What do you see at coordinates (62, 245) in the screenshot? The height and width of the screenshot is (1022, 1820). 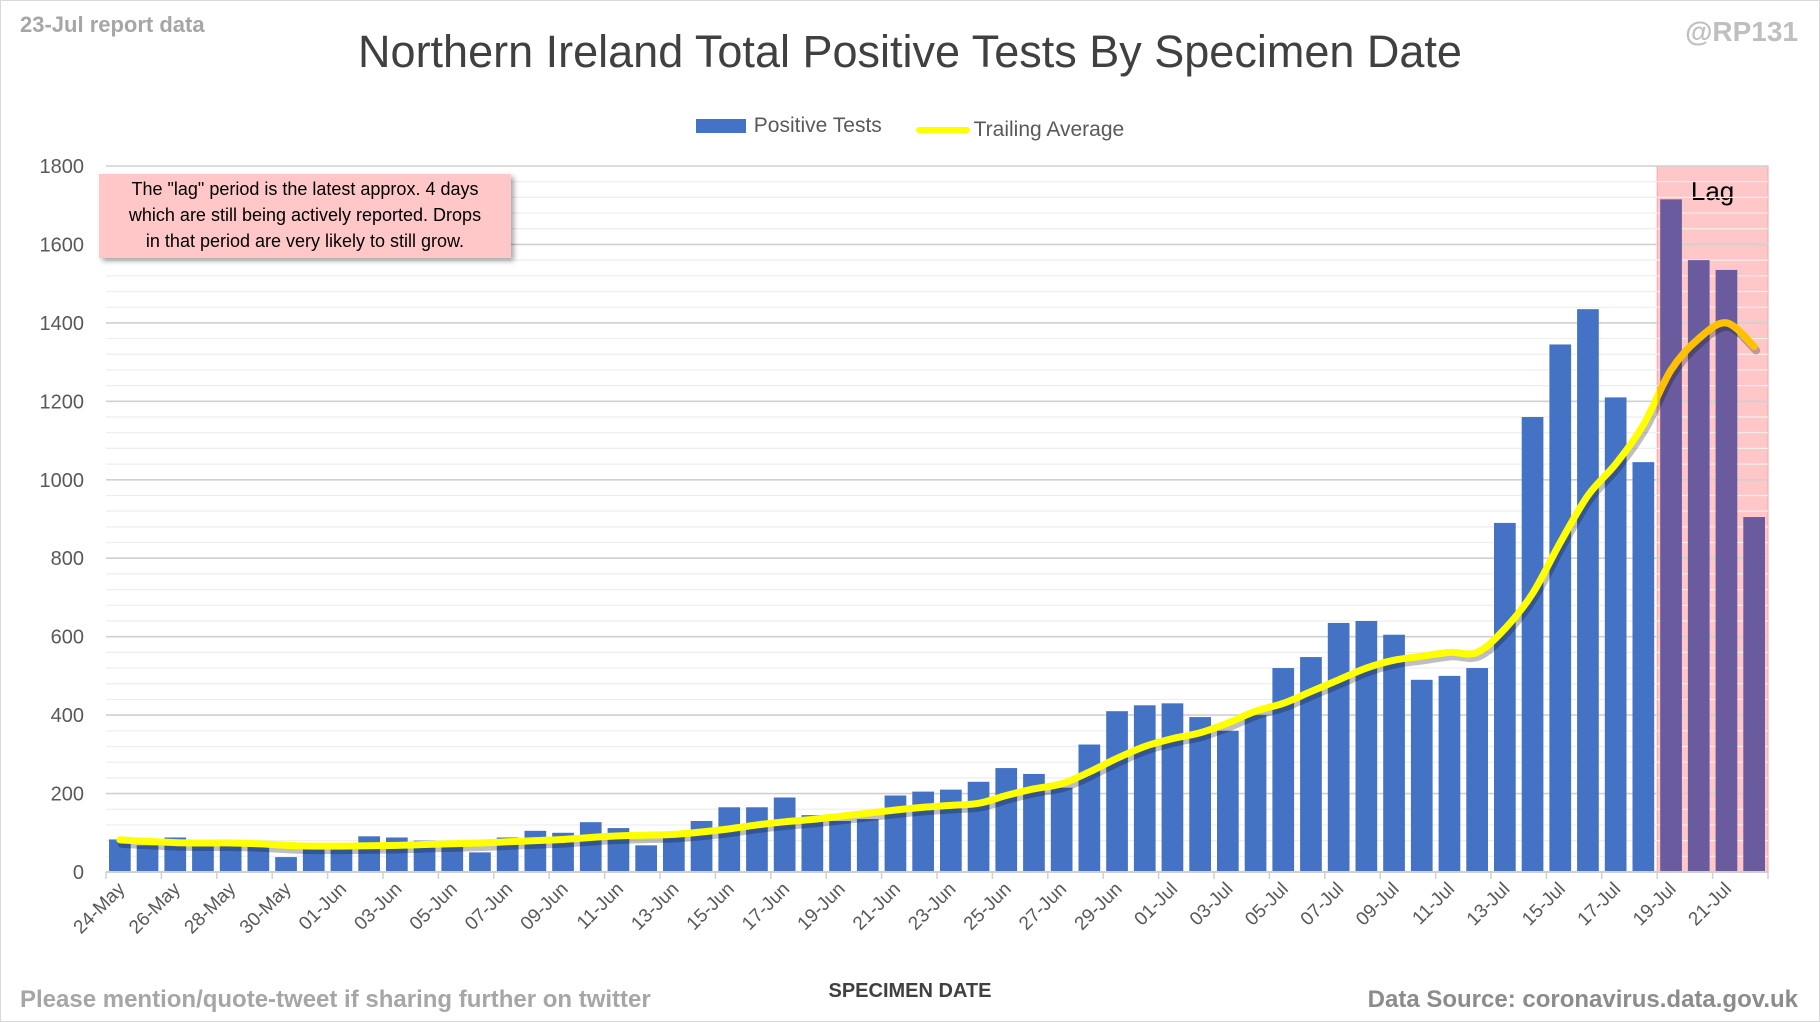 I see `y-tick-label: 1600` at bounding box center [62, 245].